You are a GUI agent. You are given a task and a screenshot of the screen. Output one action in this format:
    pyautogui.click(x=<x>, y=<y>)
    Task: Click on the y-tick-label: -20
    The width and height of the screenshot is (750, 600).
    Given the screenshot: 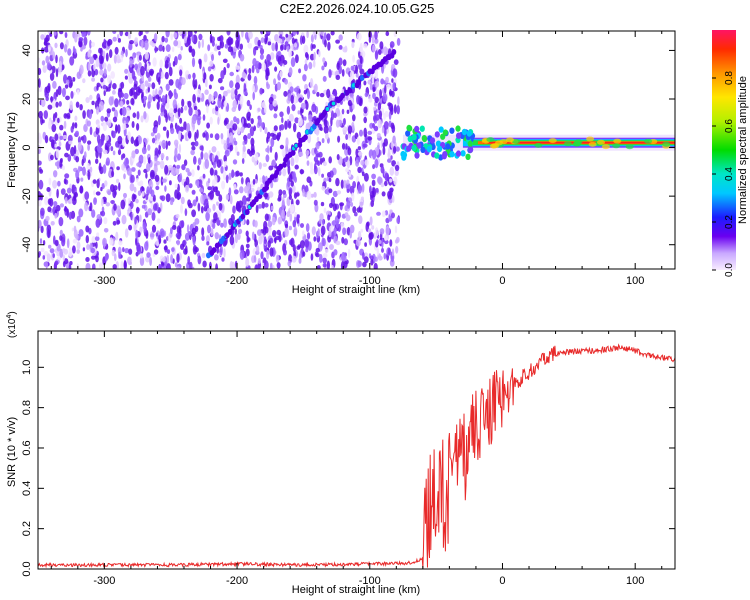 What is the action you would take?
    pyautogui.click(x=27, y=196)
    